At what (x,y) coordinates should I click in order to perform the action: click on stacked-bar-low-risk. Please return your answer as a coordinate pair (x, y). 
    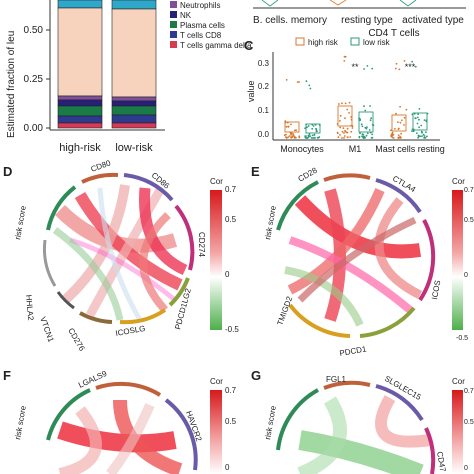
    Looking at the image, I should click on (134, 64).